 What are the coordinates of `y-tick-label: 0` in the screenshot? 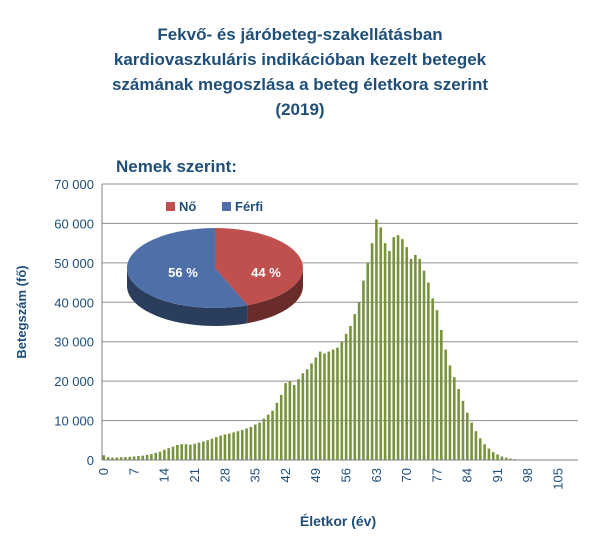 It's located at (90, 460).